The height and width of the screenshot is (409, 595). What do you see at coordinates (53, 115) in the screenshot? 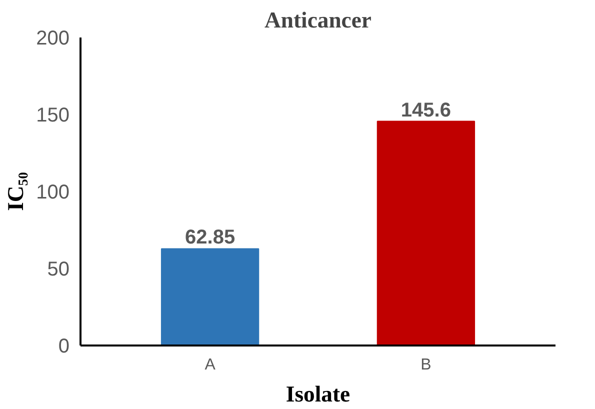
I see `y-tick-label: 150` at bounding box center [53, 115].